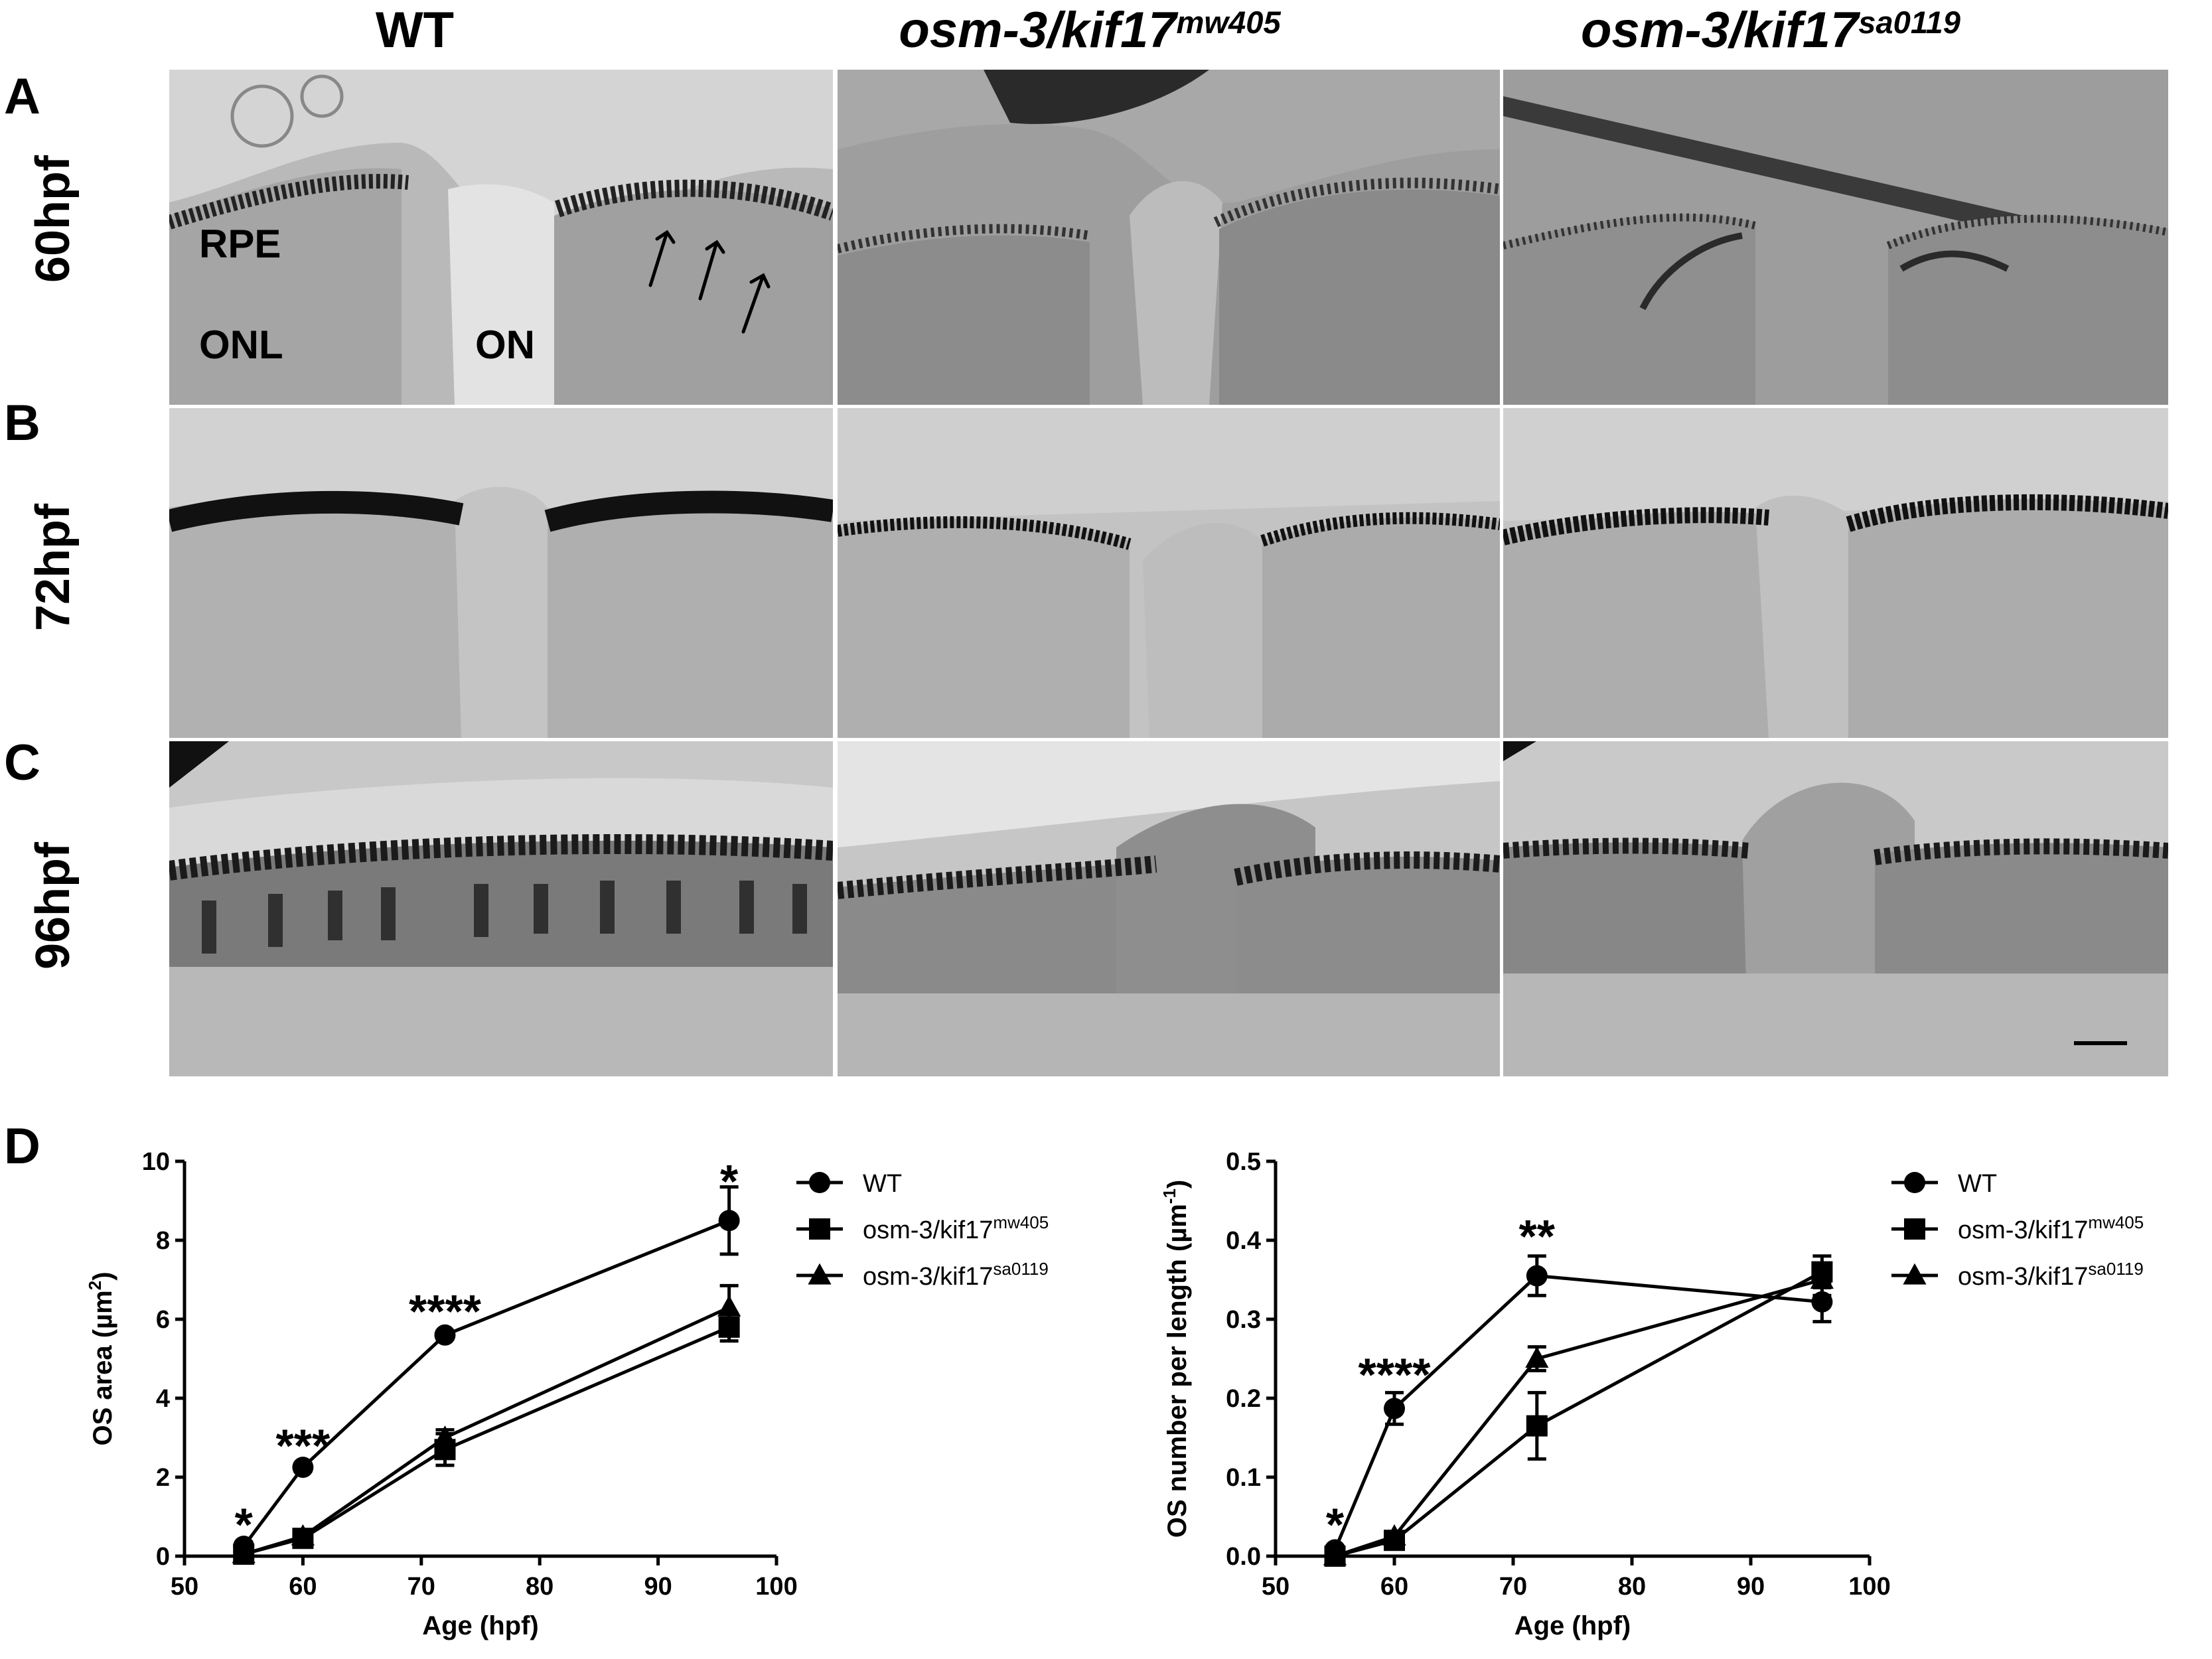 This screenshot has width=2212, height=1659. I want to click on column-title-mw405-base: osm-3/kif17, so click(1038, 30).